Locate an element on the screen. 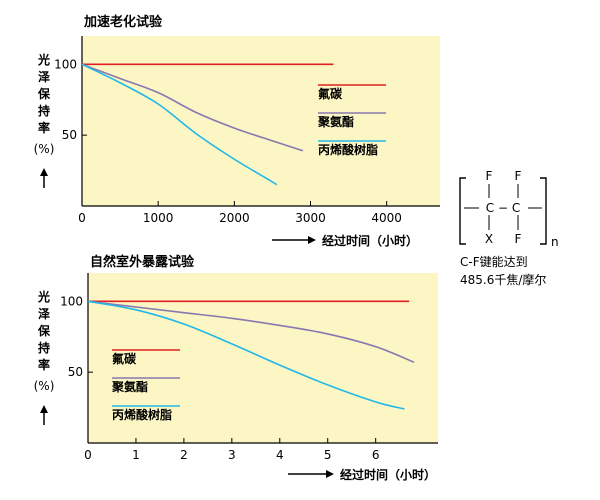 The image size is (600, 500). x-tick-label: 1000 is located at coordinates (158, 218).